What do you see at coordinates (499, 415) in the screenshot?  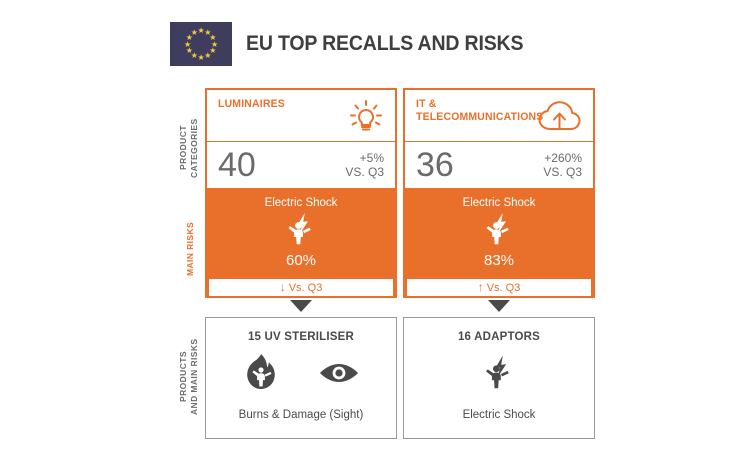 I see `product-caption: Electric Shock` at bounding box center [499, 415].